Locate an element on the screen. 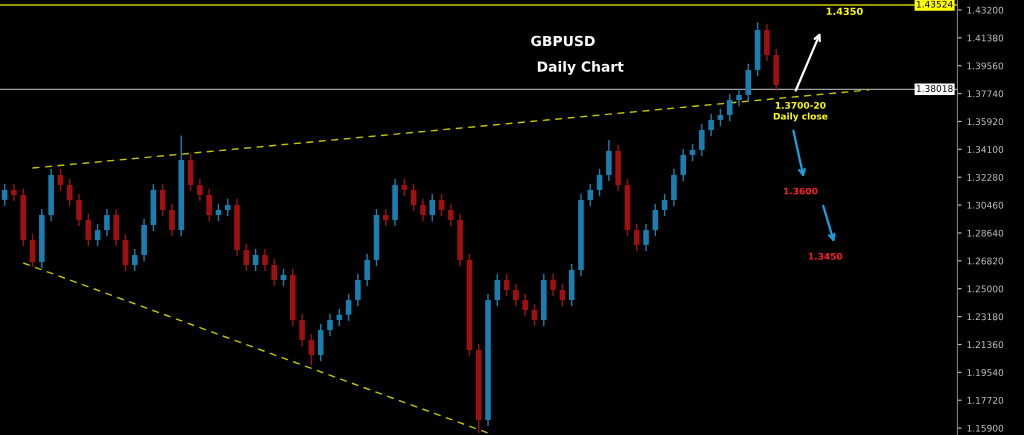 Image resolution: width=1024 pixels, height=435 pixels. y-tick-label: 1.32280 is located at coordinates (985, 177).